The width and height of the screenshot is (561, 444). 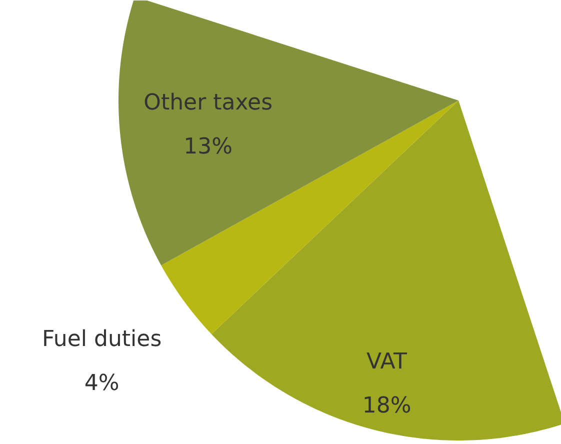 I want to click on data-label: 18%, so click(x=387, y=406).